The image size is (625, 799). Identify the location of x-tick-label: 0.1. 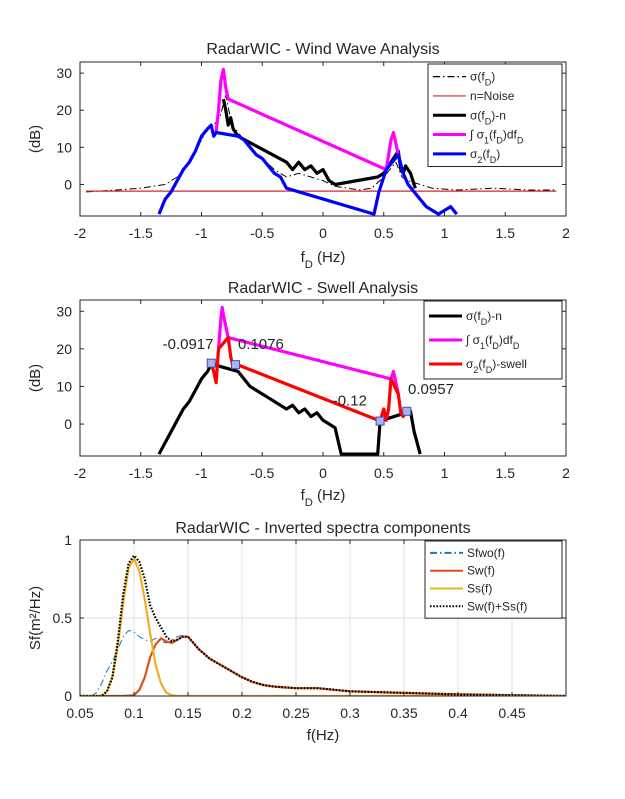
(134, 713).